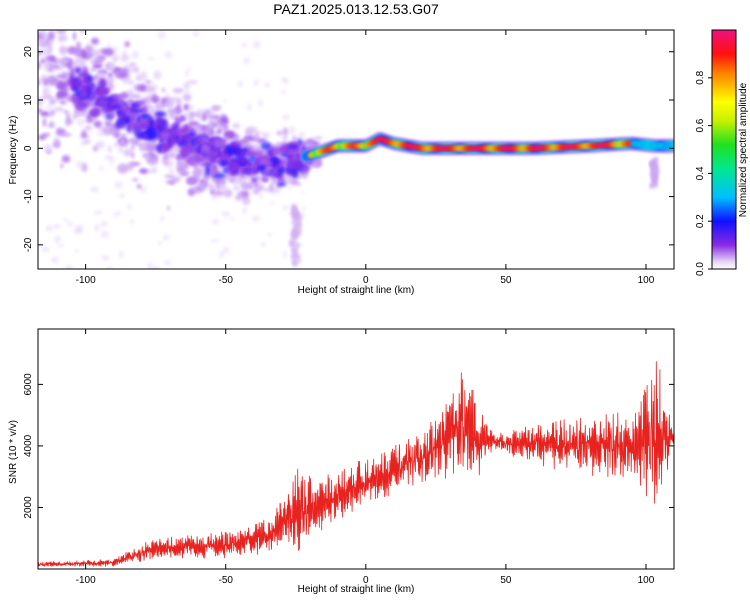 Image resolution: width=750 pixels, height=600 pixels. I want to click on snr-x-tick-label: -100, so click(86, 580).